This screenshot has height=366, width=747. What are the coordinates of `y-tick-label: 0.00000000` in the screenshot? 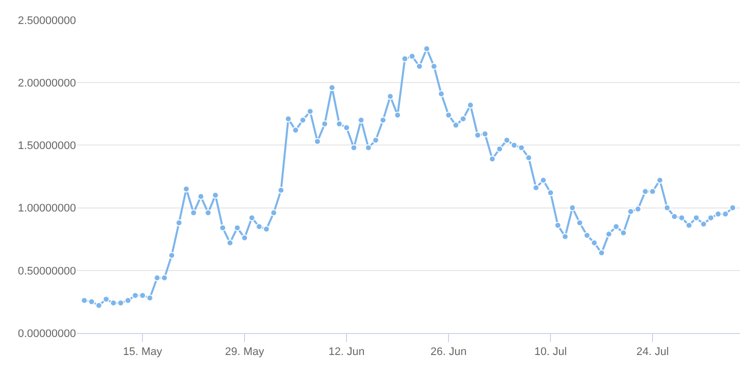 It's located at (47, 334).